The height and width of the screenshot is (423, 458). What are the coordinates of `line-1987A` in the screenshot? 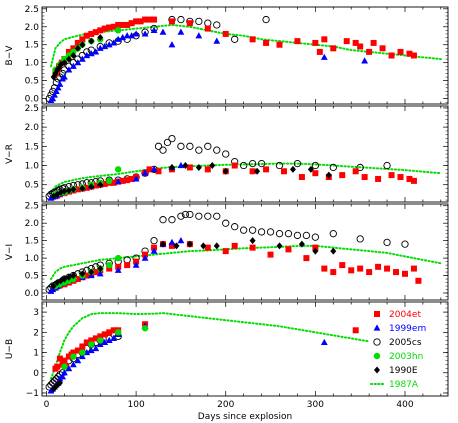 It's located at (210, 346).